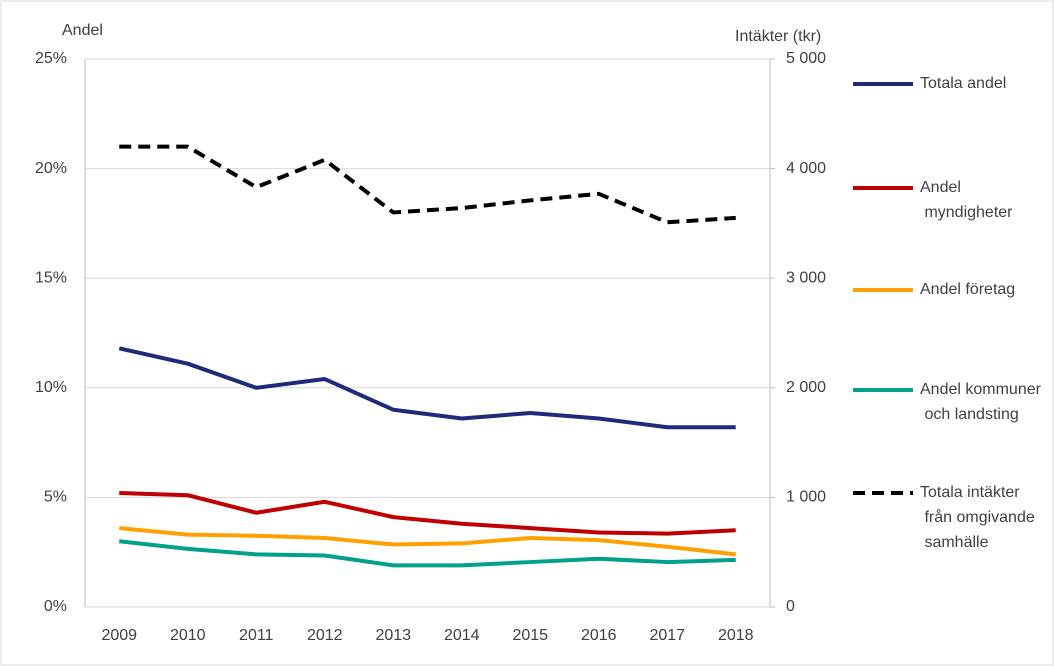  I want to click on x-tick-label: 2009, so click(119, 635).